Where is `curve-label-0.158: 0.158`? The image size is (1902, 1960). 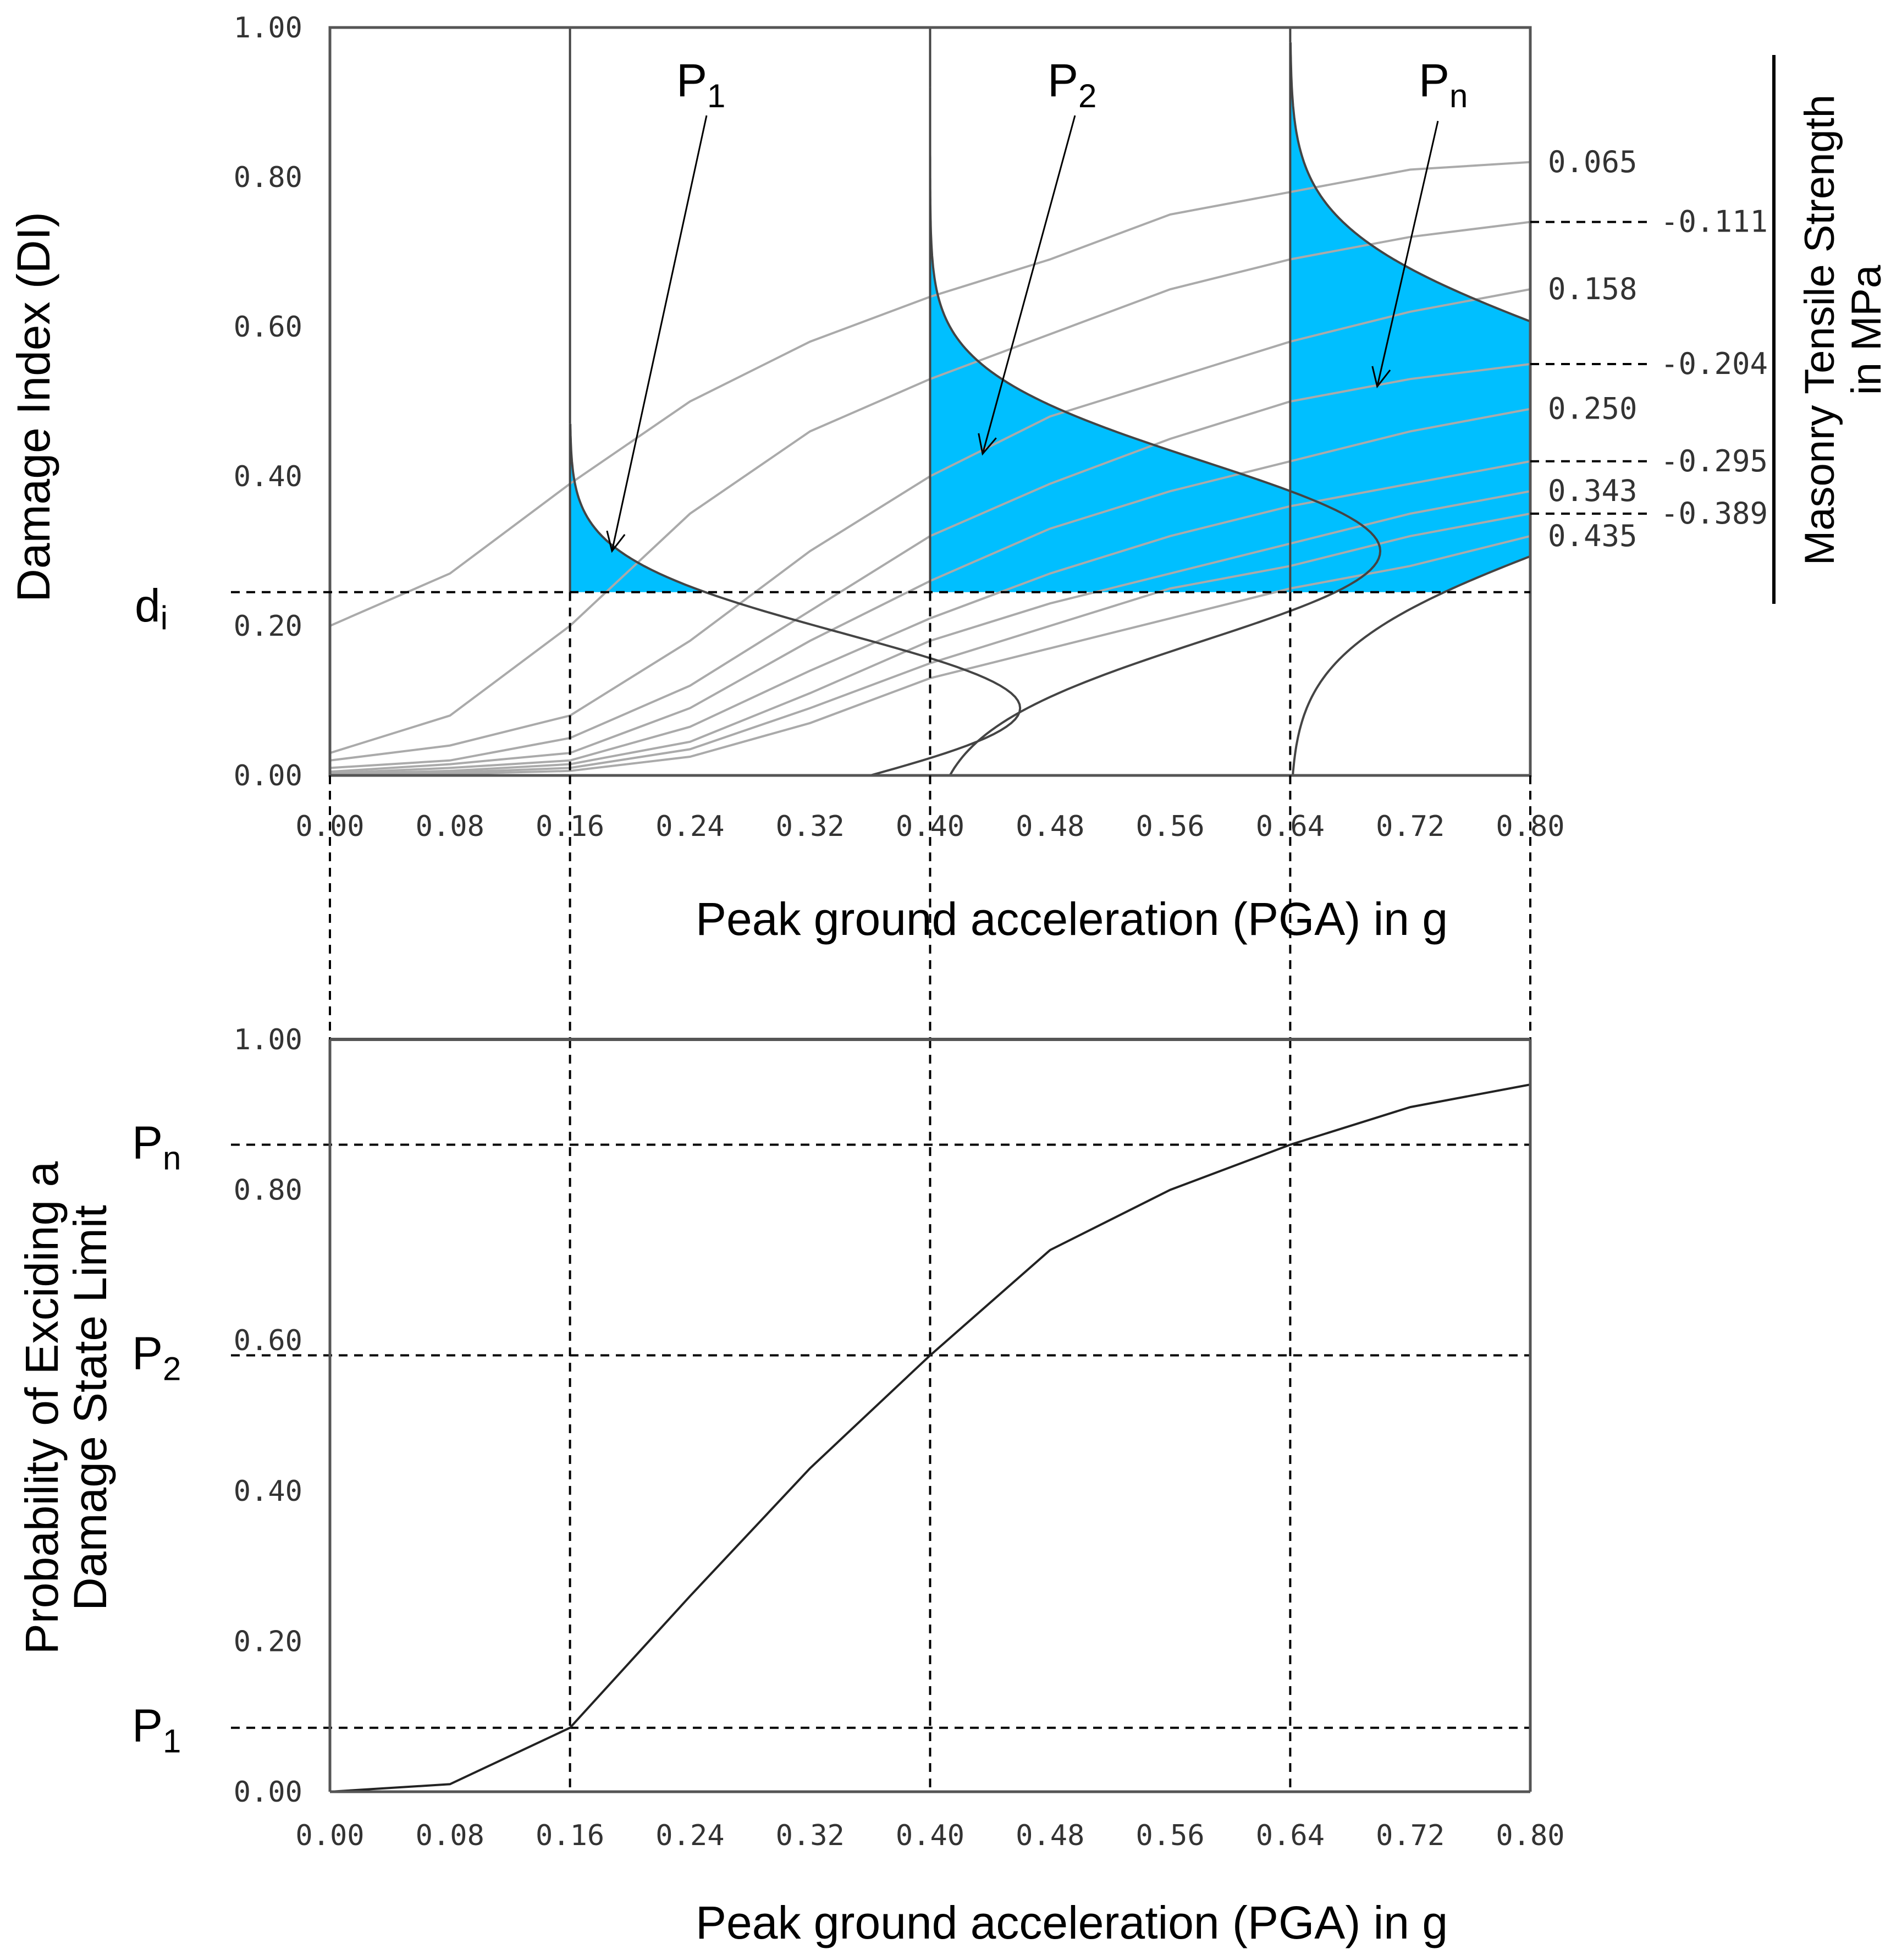 curve-label-0.158: 0.158 is located at coordinates (1593, 289).